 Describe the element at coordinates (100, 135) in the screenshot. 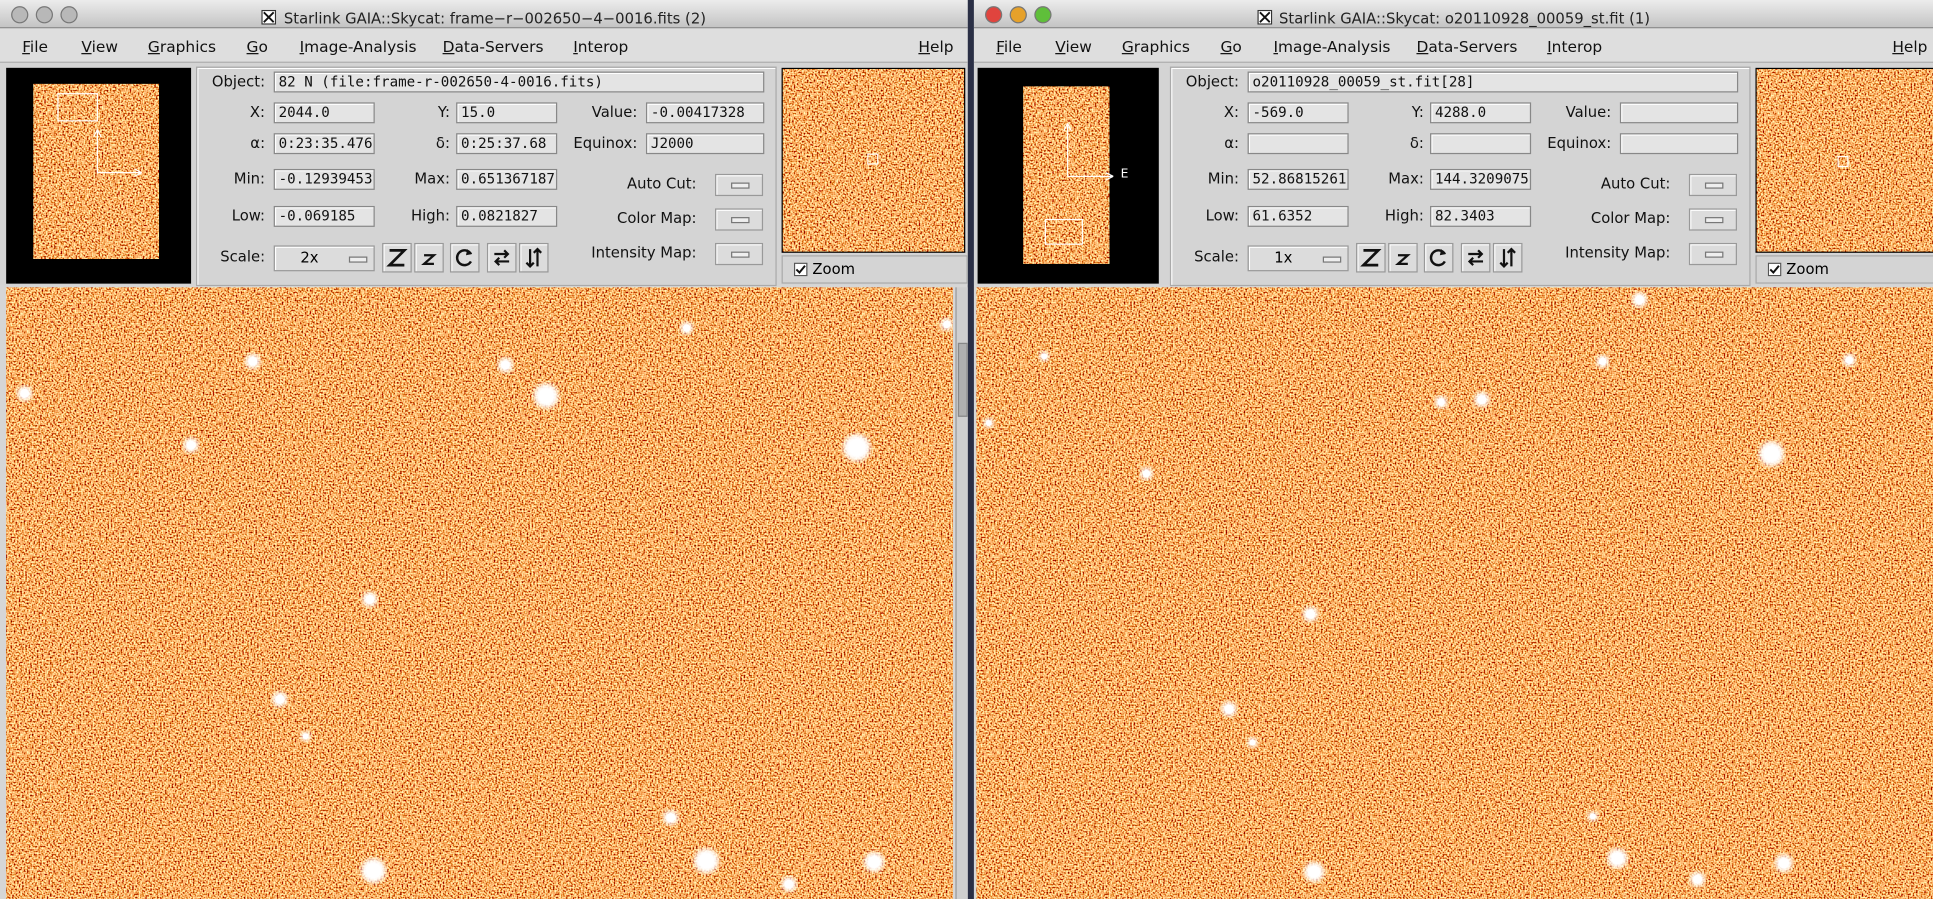

I see `panner-overlay` at that location.